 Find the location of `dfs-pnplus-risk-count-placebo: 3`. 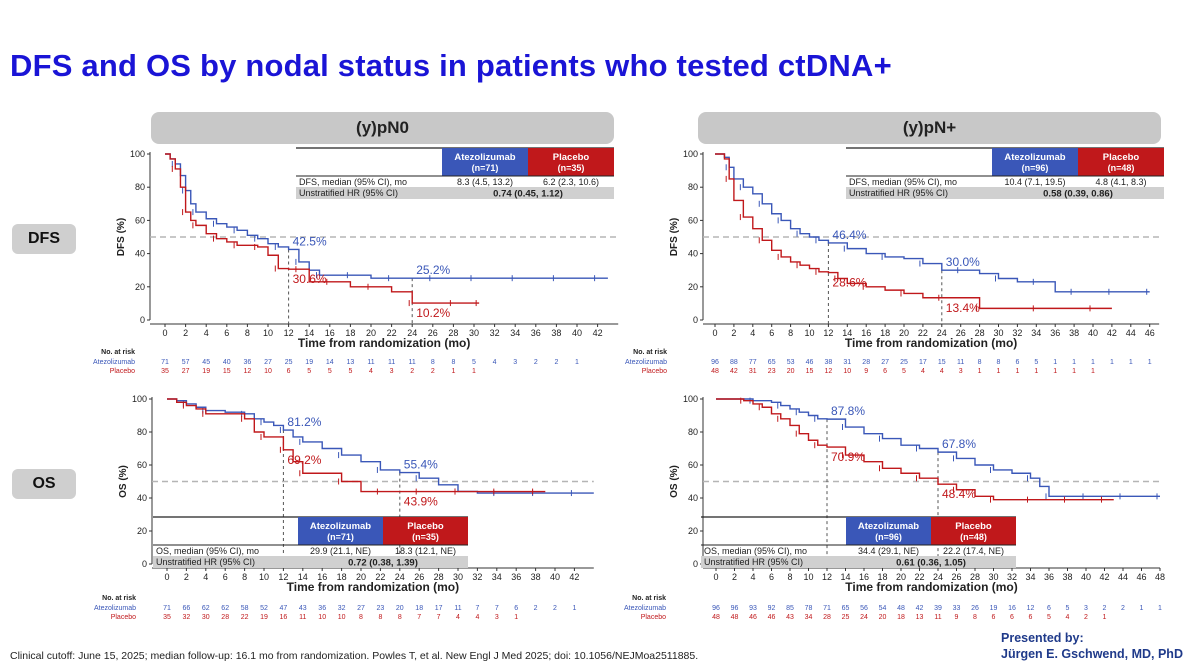

dfs-pnplus-risk-count-placebo: 3 is located at coordinates (961, 371).